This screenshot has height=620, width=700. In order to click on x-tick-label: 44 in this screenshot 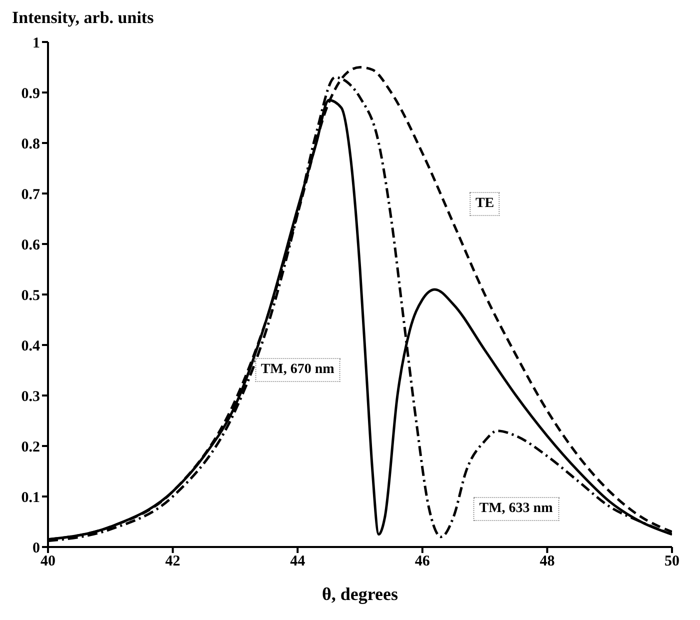, I will do `click(298, 562)`.